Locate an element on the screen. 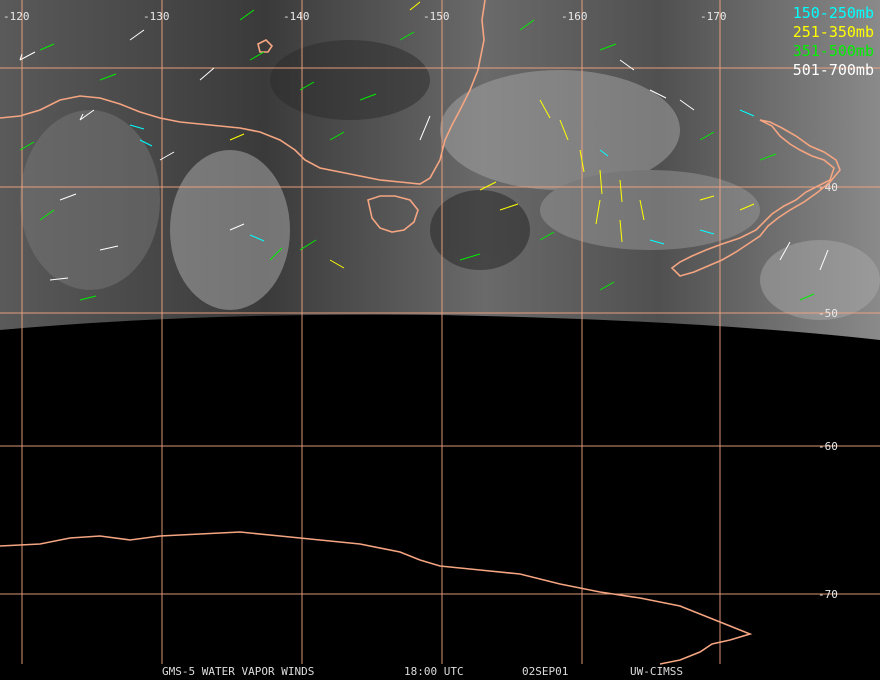 The height and width of the screenshot is (680, 880). lat-label: -60 is located at coordinates (828, 446).